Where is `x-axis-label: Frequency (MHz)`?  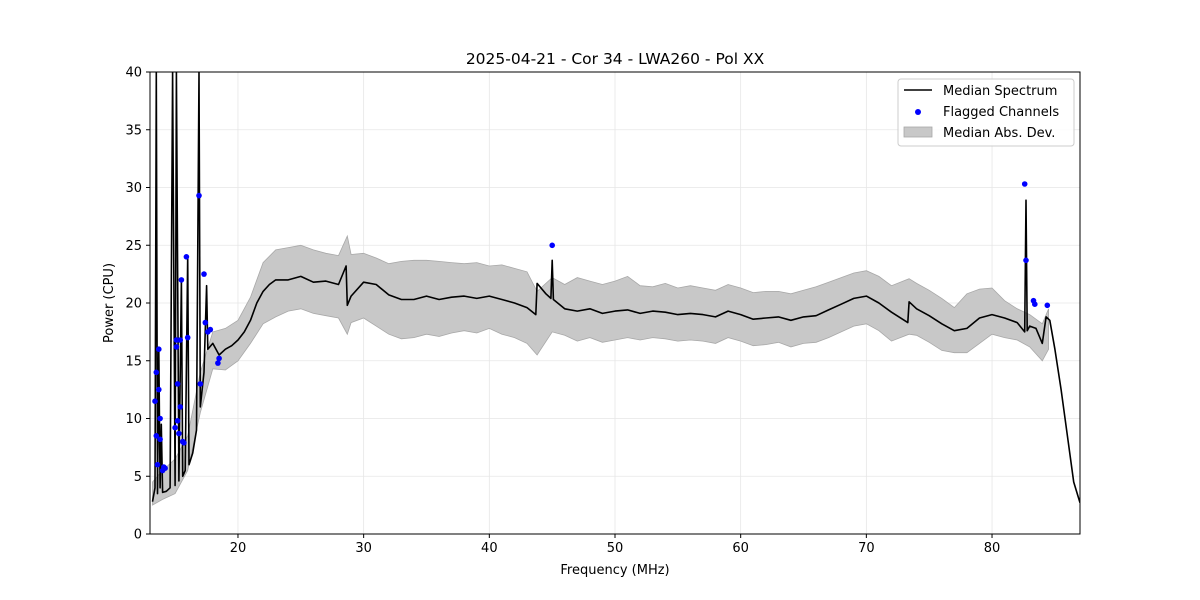 x-axis-label: Frequency (MHz) is located at coordinates (614, 570).